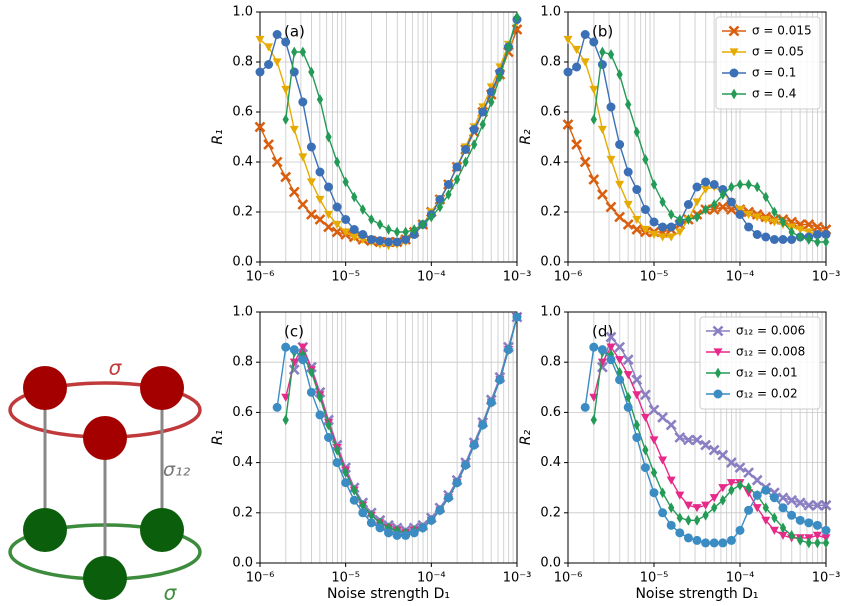  I want to click on x-tick-label: 10⁻⁴, so click(431, 578).